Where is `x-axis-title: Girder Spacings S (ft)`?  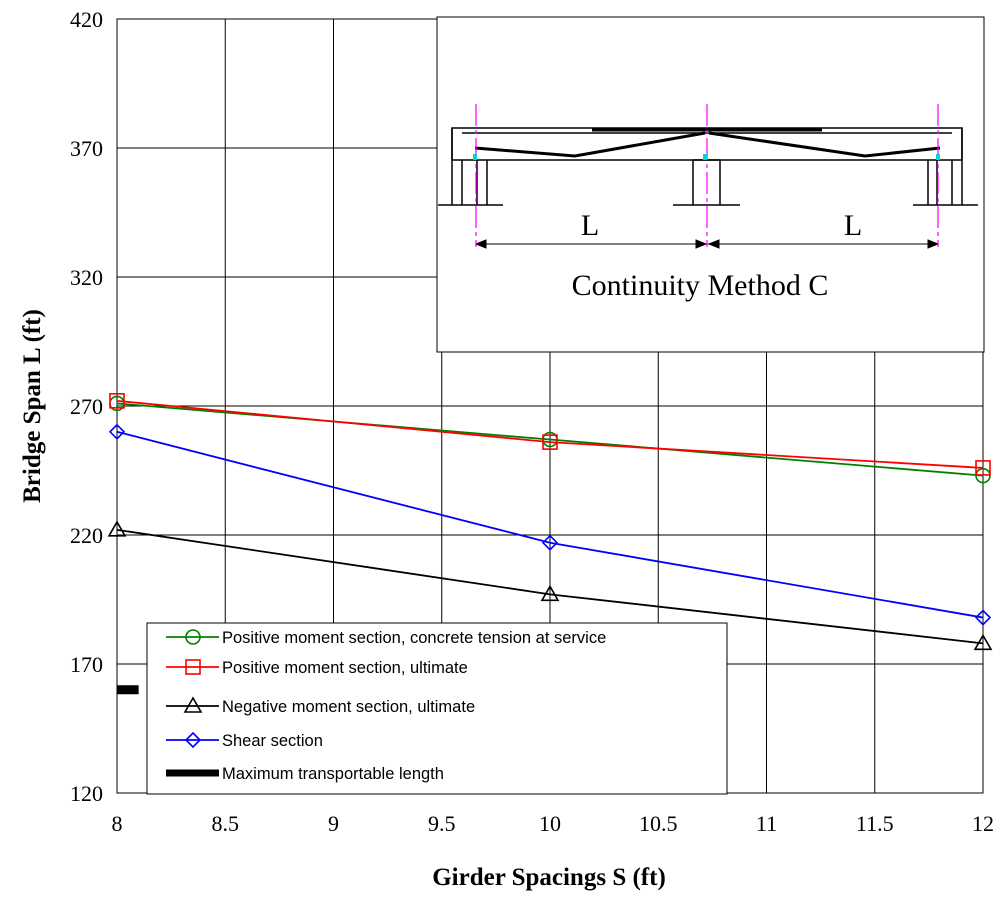
x-axis-title: Girder Spacings S (ft) is located at coordinates (549, 877).